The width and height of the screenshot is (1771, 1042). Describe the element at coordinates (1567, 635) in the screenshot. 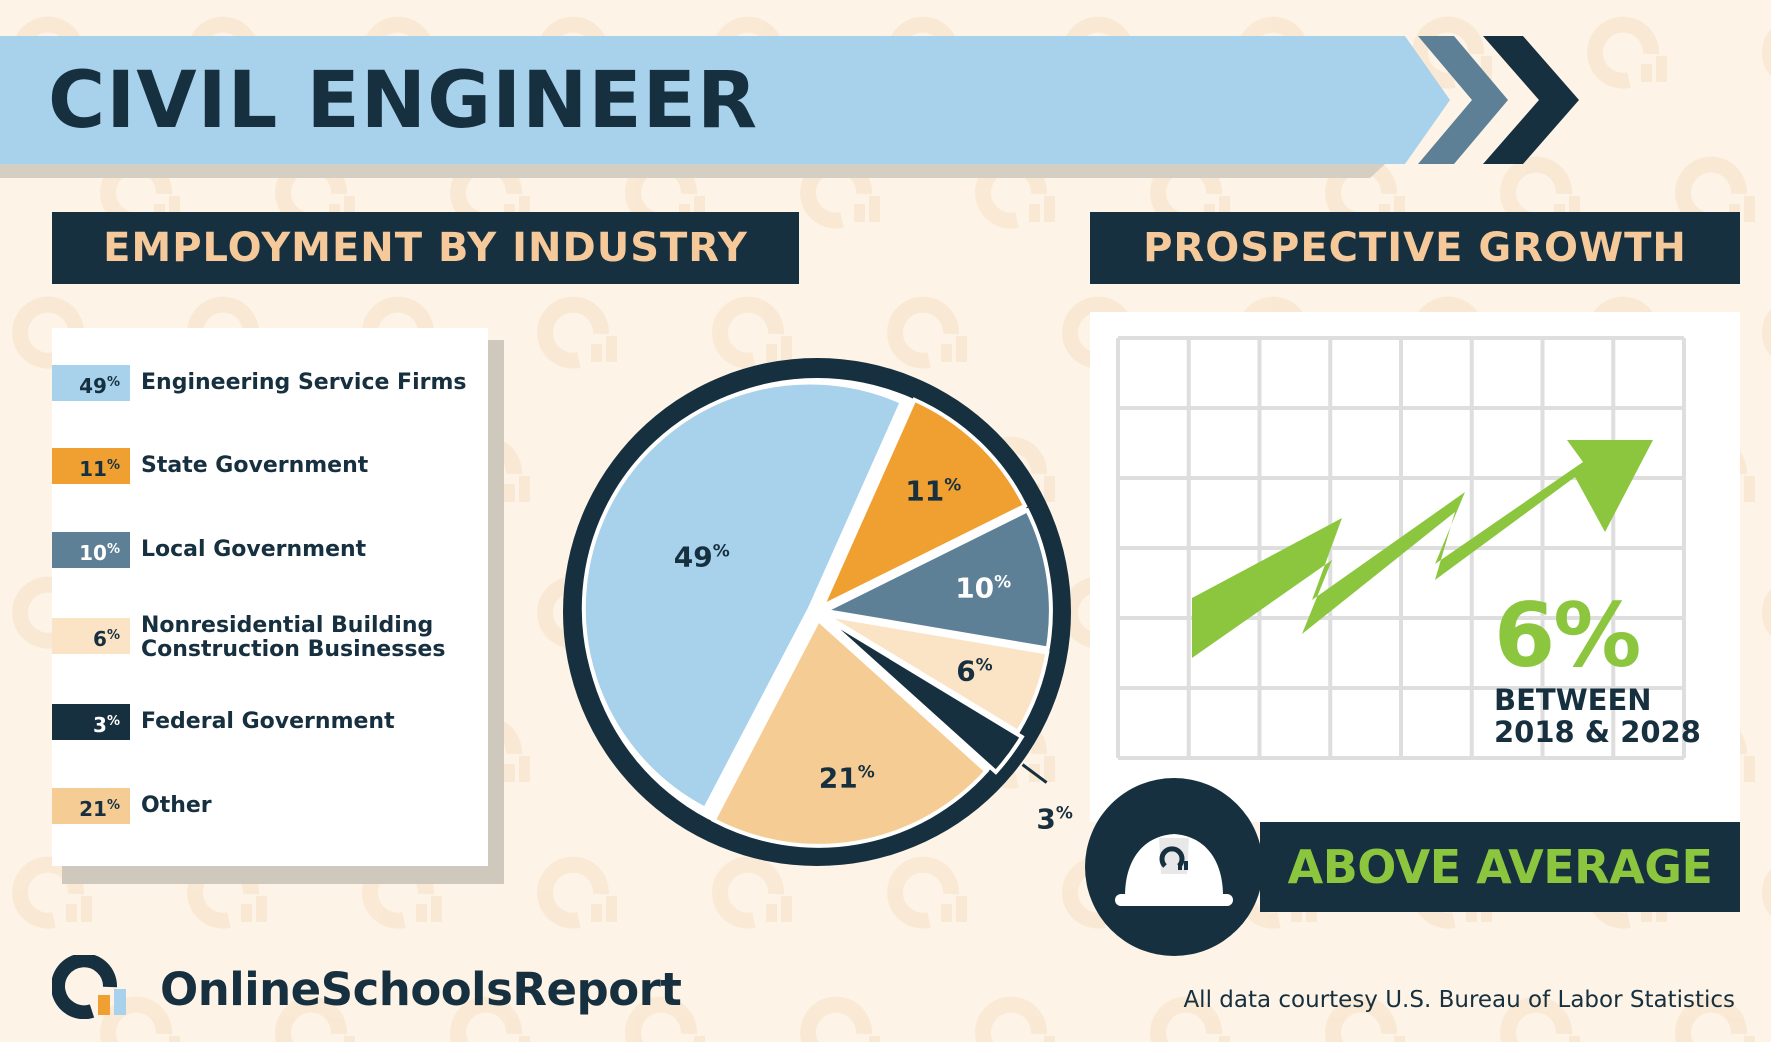

I see `growth-value: 6%` at that location.